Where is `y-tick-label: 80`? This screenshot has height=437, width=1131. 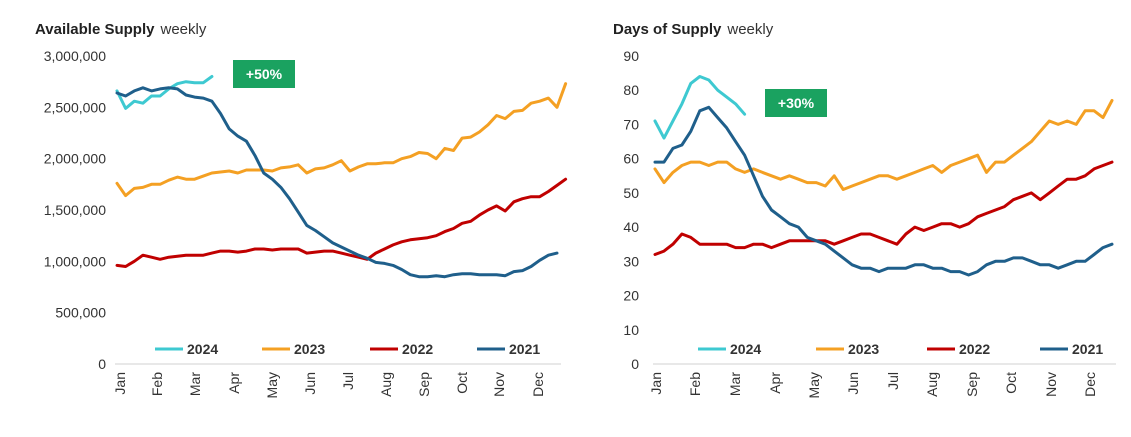
y-tick-label: 80 is located at coordinates (631, 90).